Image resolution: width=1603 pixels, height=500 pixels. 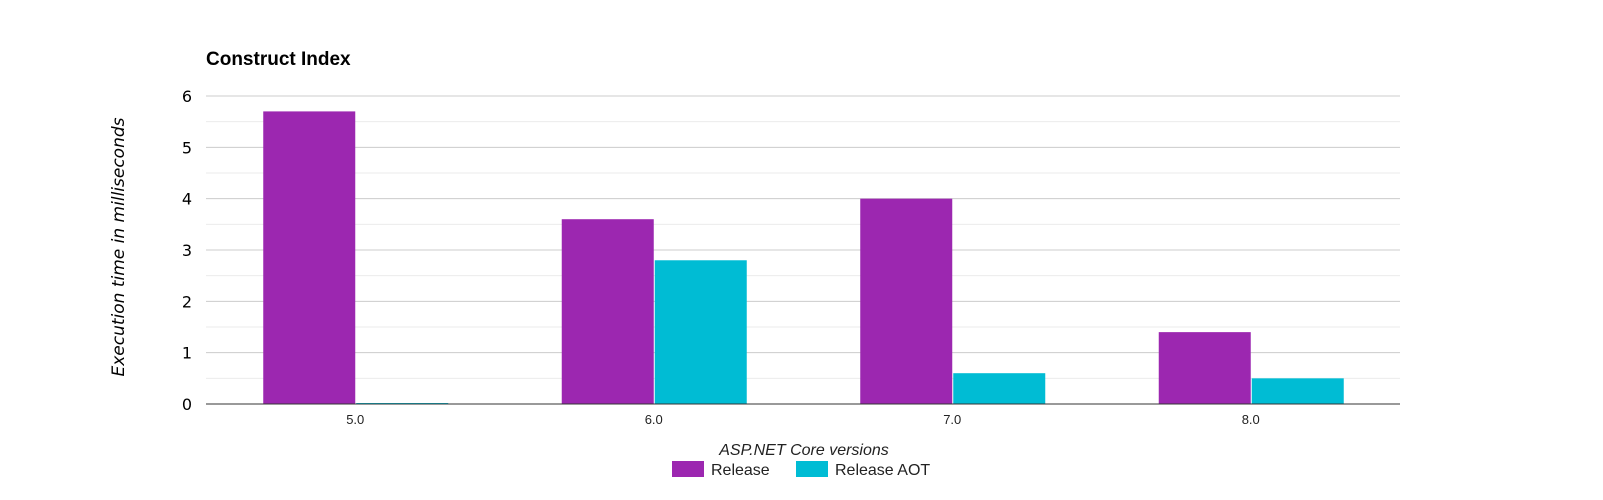 What do you see at coordinates (187, 147) in the screenshot?
I see `y-tick-label: 5` at bounding box center [187, 147].